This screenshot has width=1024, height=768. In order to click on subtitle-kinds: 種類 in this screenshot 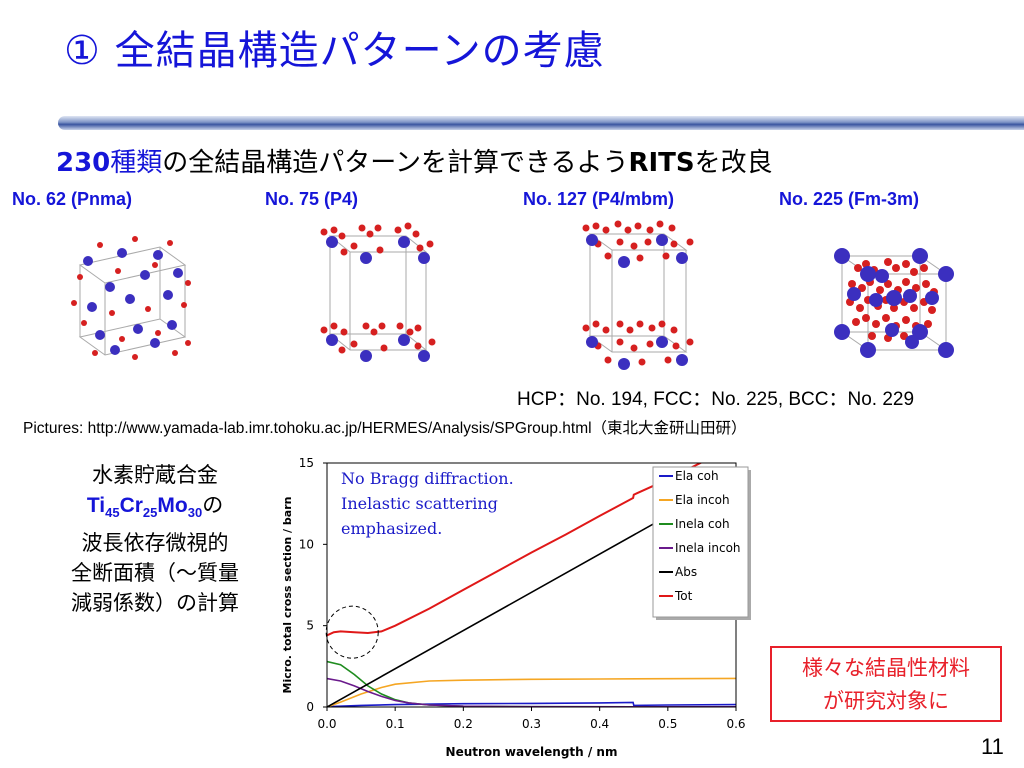, I will do `click(136, 163)`.